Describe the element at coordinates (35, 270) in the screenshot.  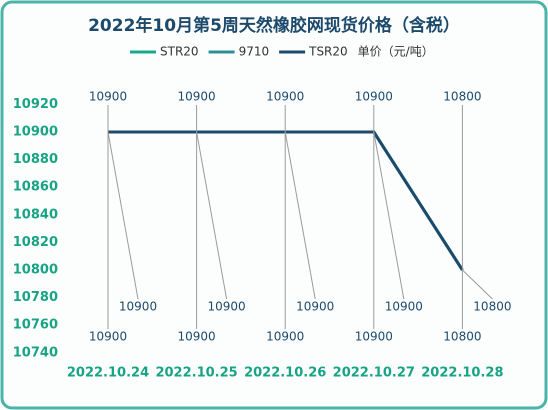
I see `y-tick-label: 10800` at that location.